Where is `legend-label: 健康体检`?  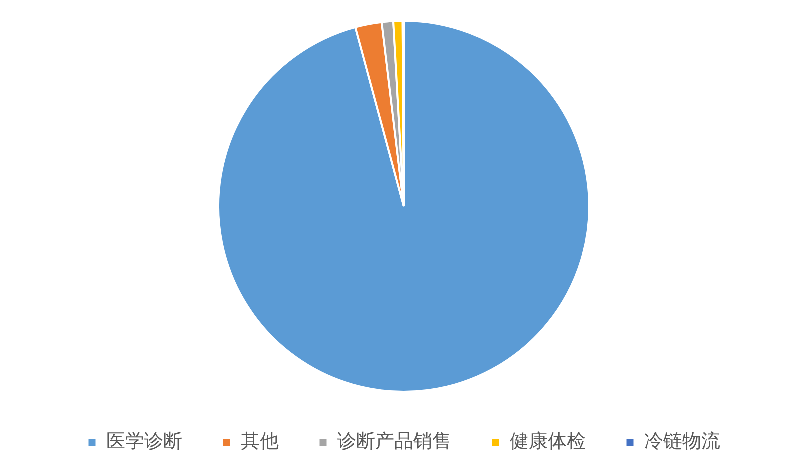 legend-label: 健康体检 is located at coordinates (548, 441).